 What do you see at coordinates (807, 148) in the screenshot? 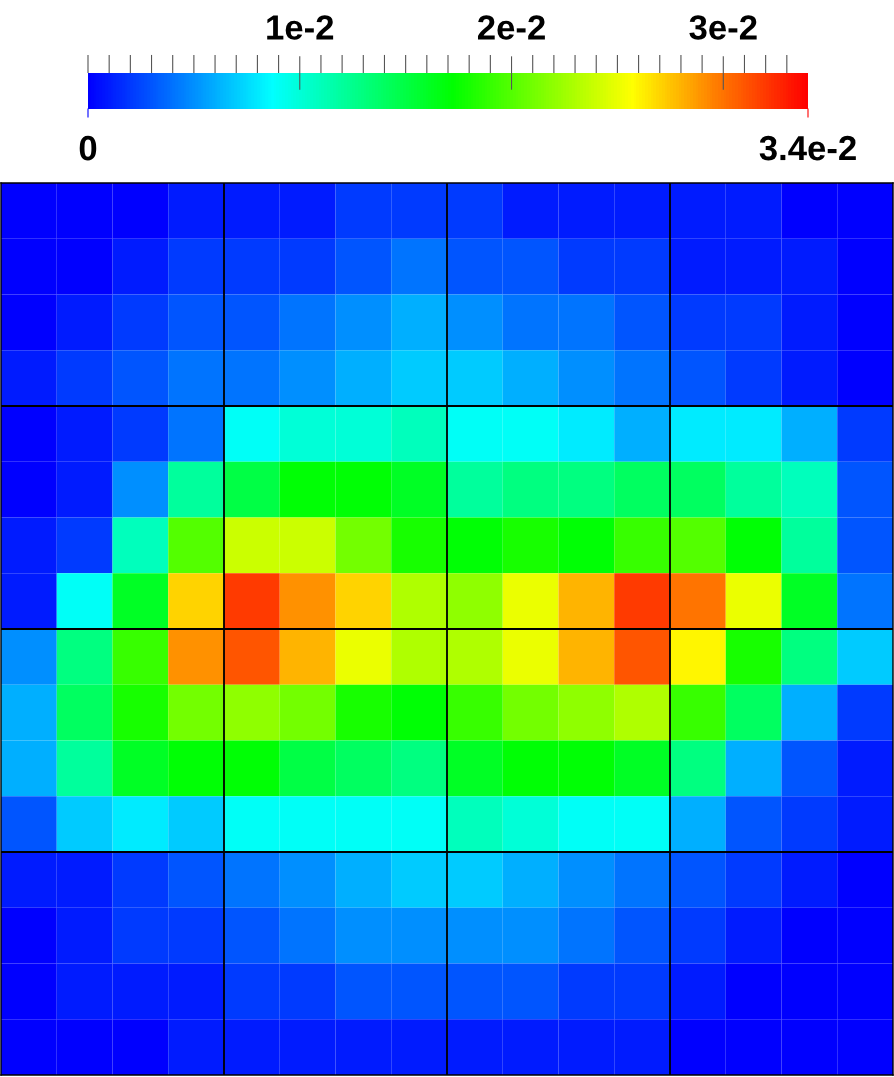
I see `text: 3.4e-2` at bounding box center [807, 148].